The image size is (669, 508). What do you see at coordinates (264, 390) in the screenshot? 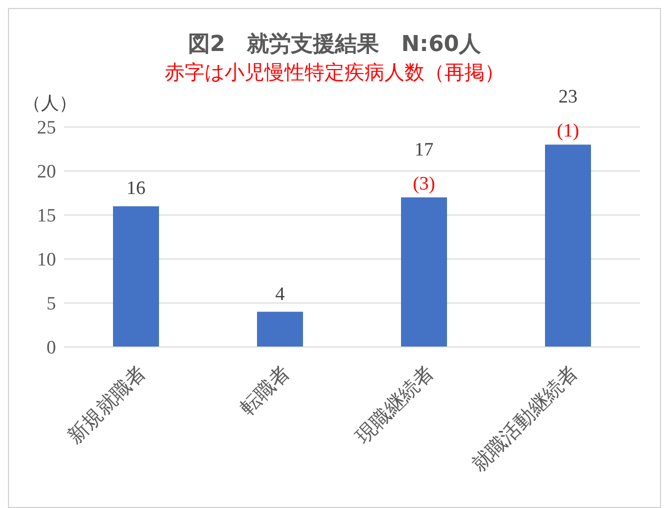
I see `x-tick-label: 転職者` at bounding box center [264, 390].